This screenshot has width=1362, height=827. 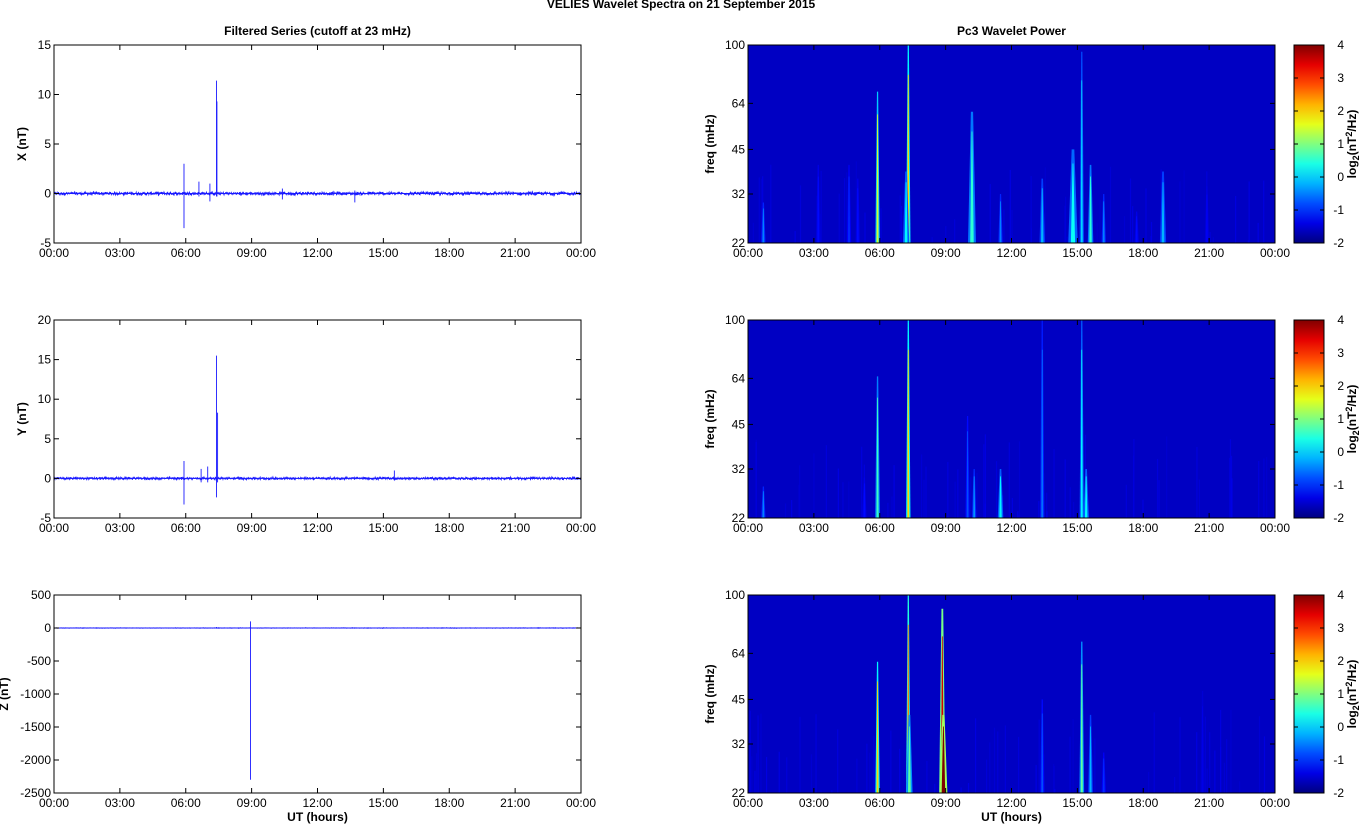 I want to click on colorbar-label-part: (nT, so click(x=1352, y=420).